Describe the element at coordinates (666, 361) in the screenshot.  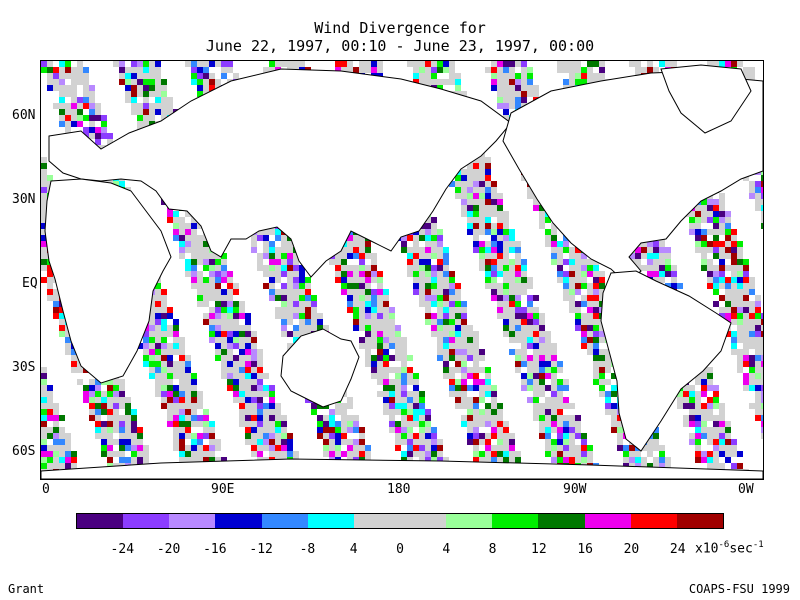
I see `south-america-land` at that location.